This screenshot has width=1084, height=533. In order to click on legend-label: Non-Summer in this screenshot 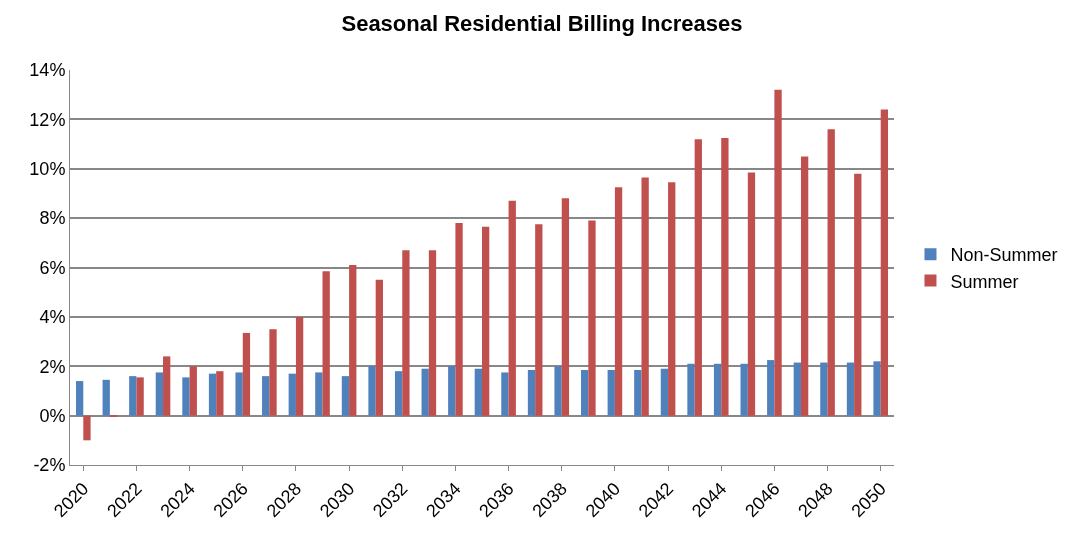, I will do `click(1004, 255)`.